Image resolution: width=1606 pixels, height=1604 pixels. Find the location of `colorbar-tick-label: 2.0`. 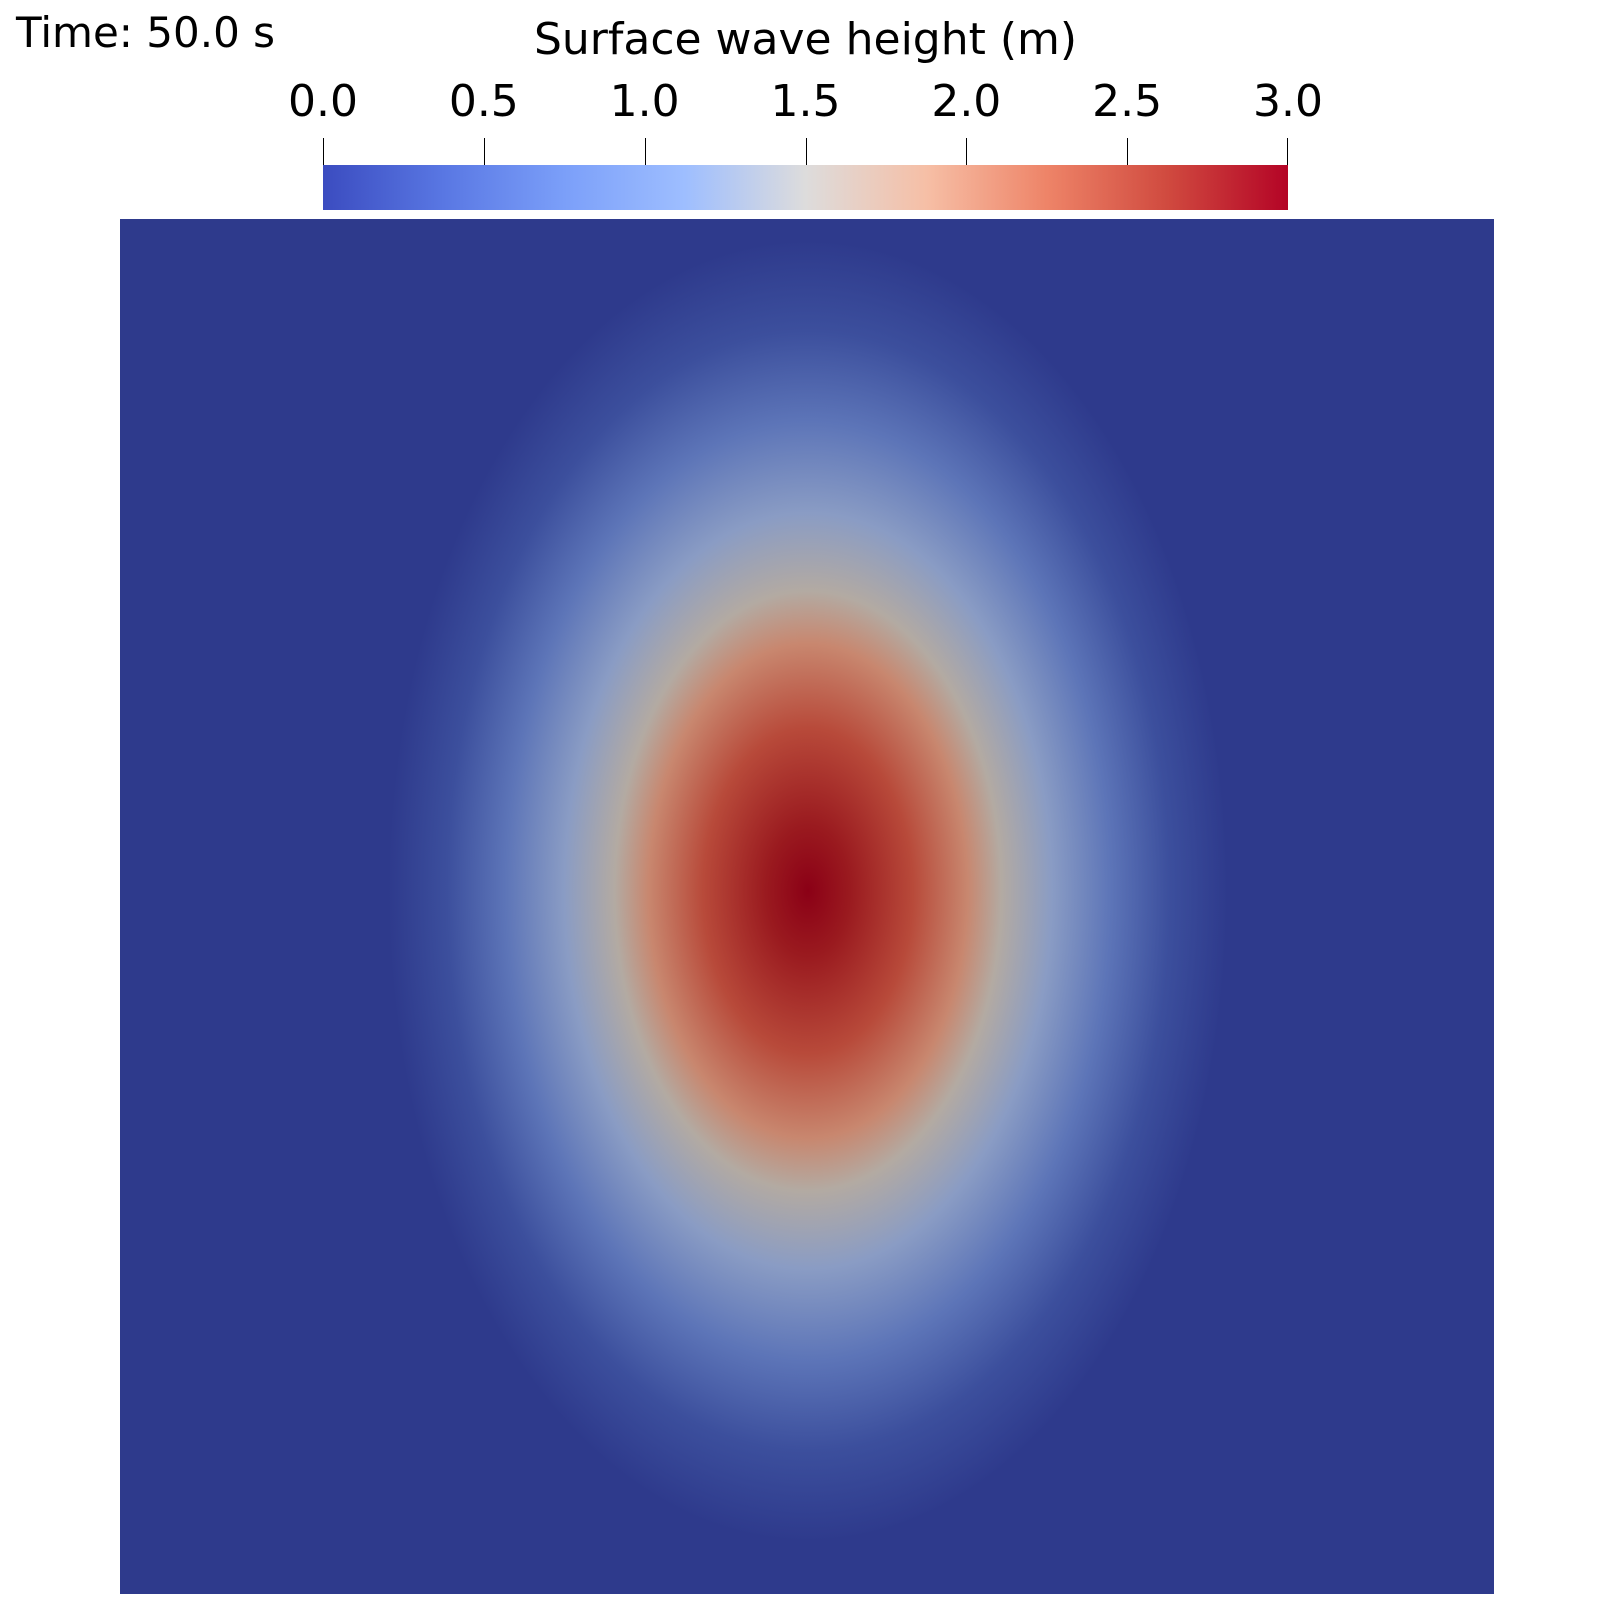

colorbar-tick-label: 2.0 is located at coordinates (966, 101).